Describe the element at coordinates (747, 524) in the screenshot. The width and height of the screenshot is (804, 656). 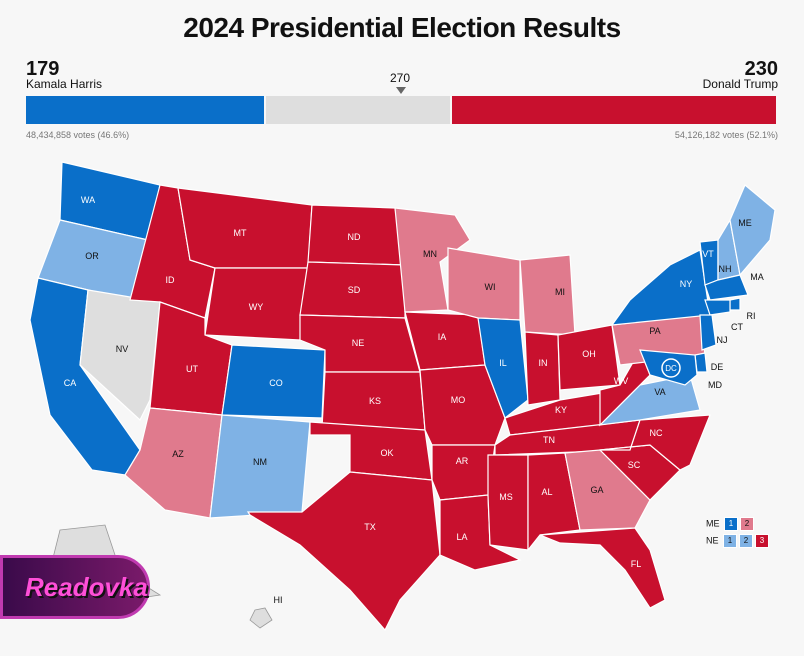
I see `legend-me-district-2: 2` at that location.